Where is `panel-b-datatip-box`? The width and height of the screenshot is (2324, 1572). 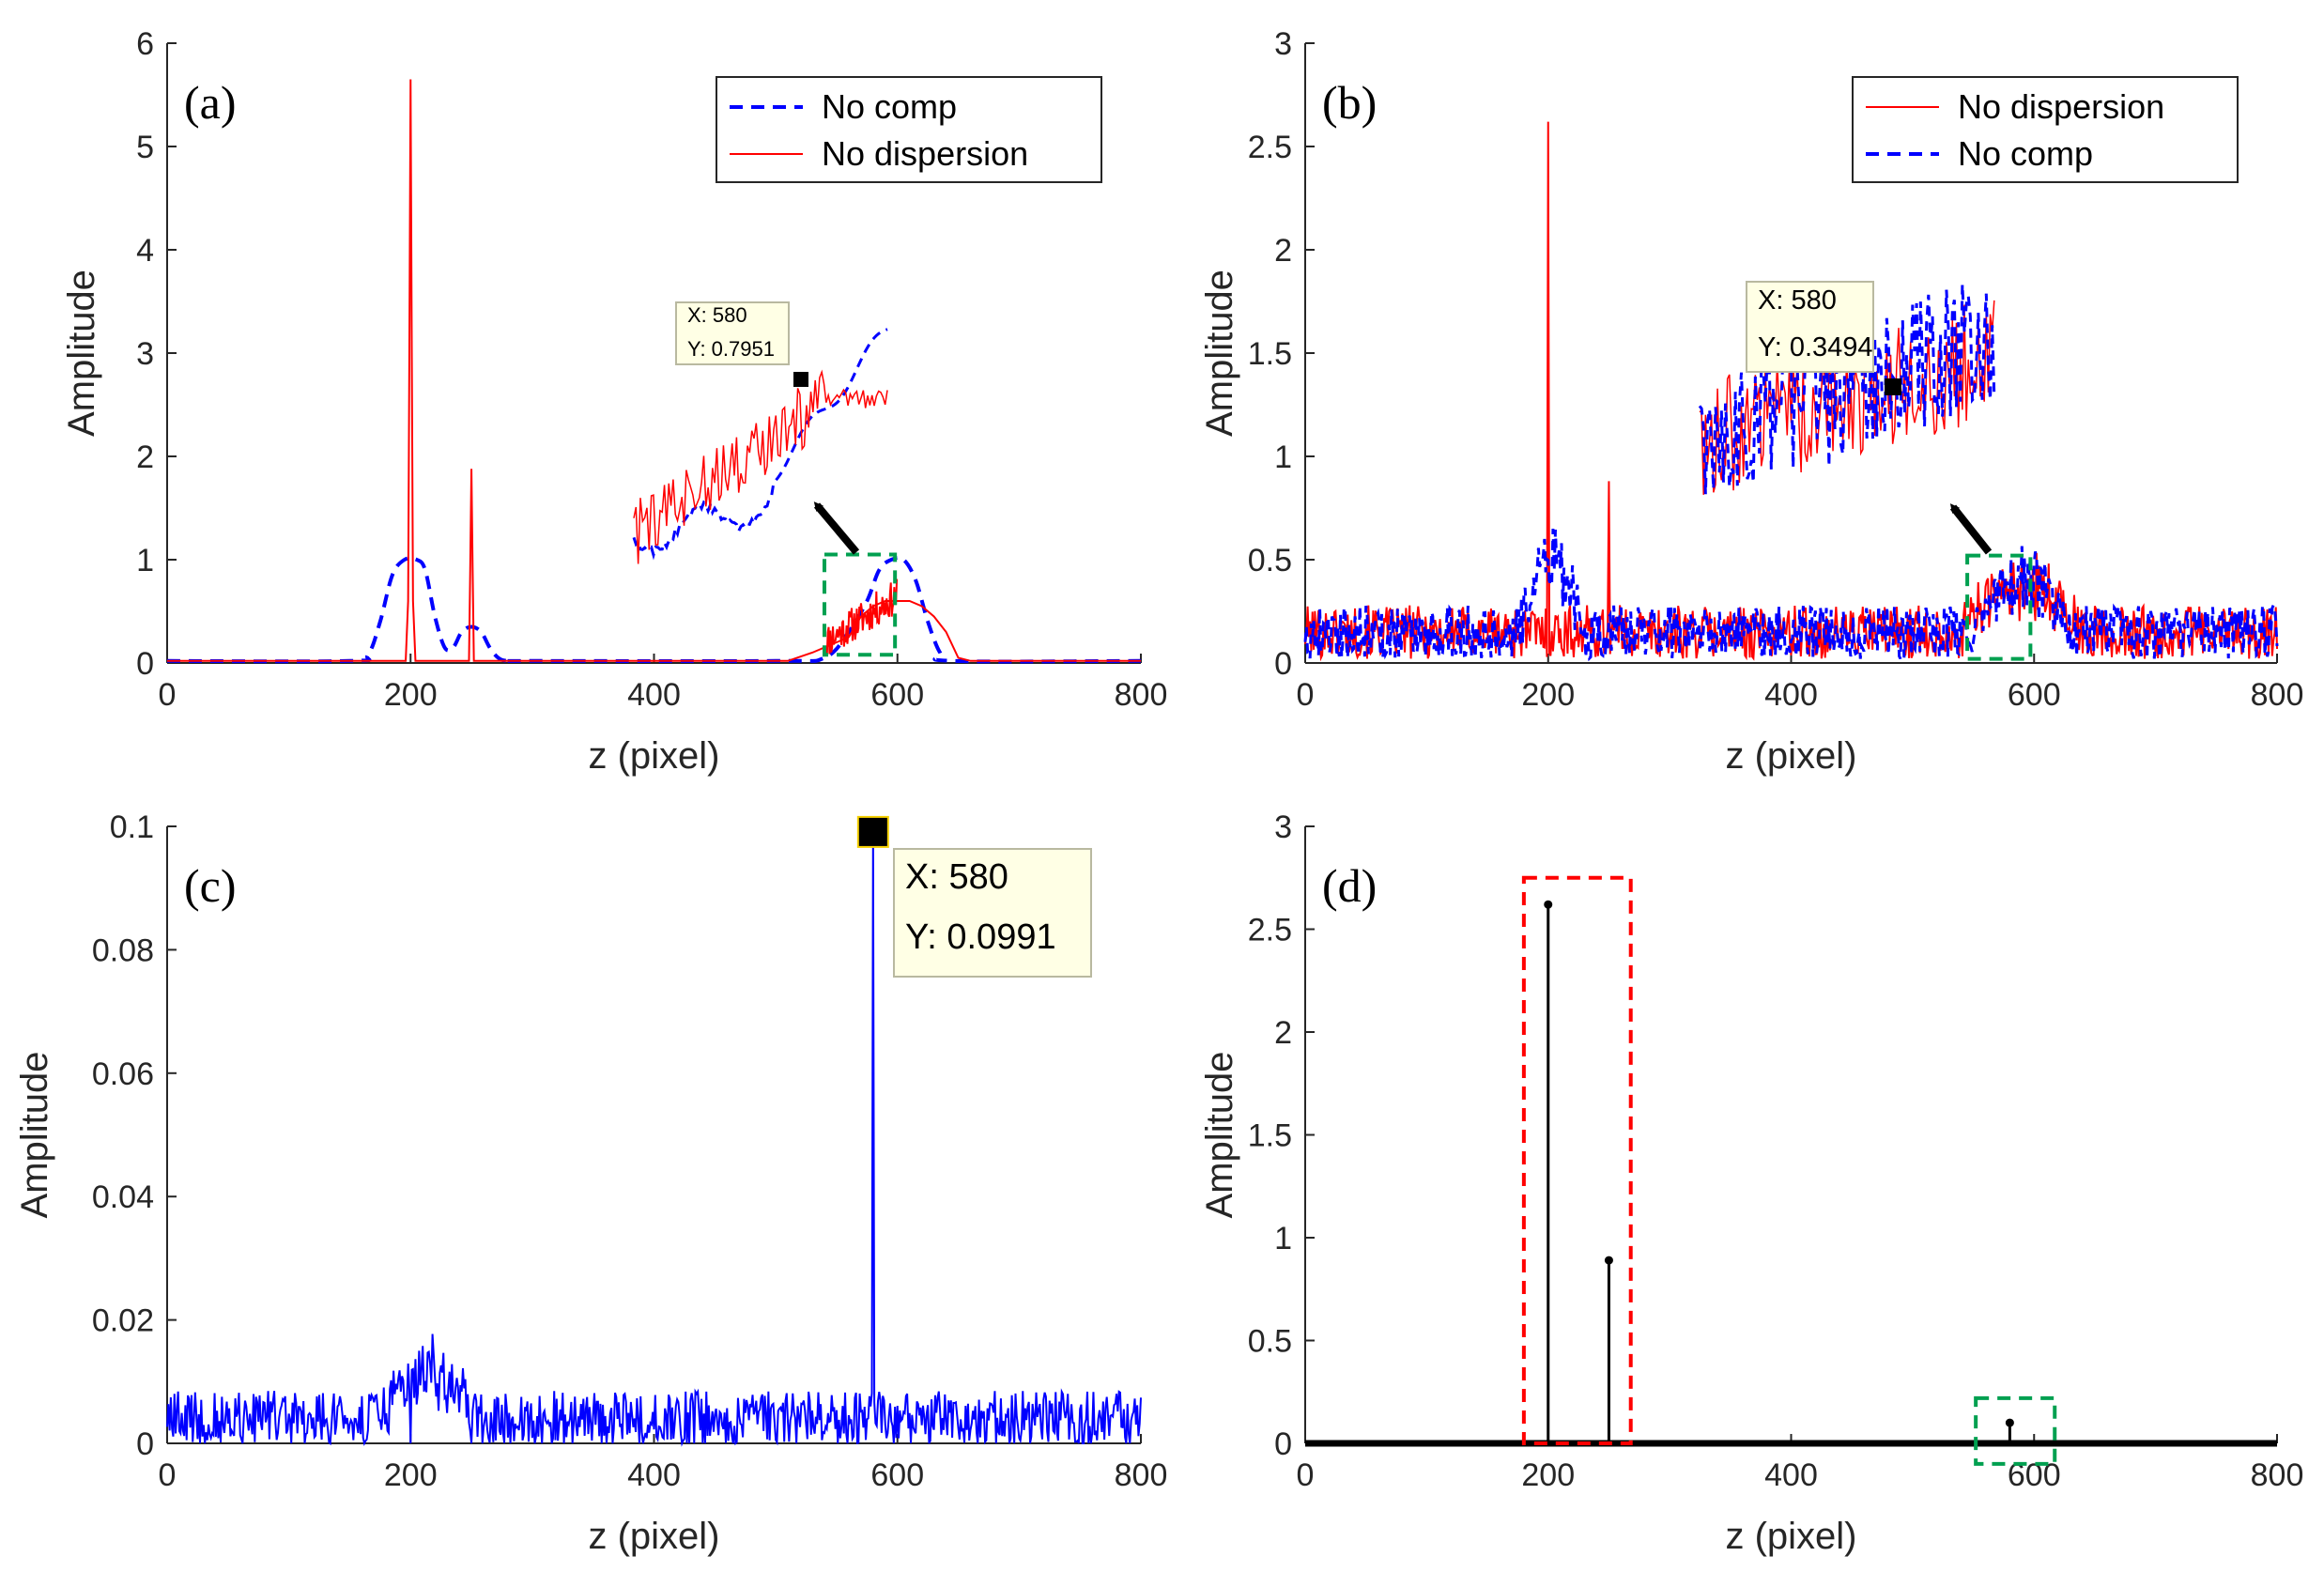
panel-b-datatip-box is located at coordinates (1810, 327).